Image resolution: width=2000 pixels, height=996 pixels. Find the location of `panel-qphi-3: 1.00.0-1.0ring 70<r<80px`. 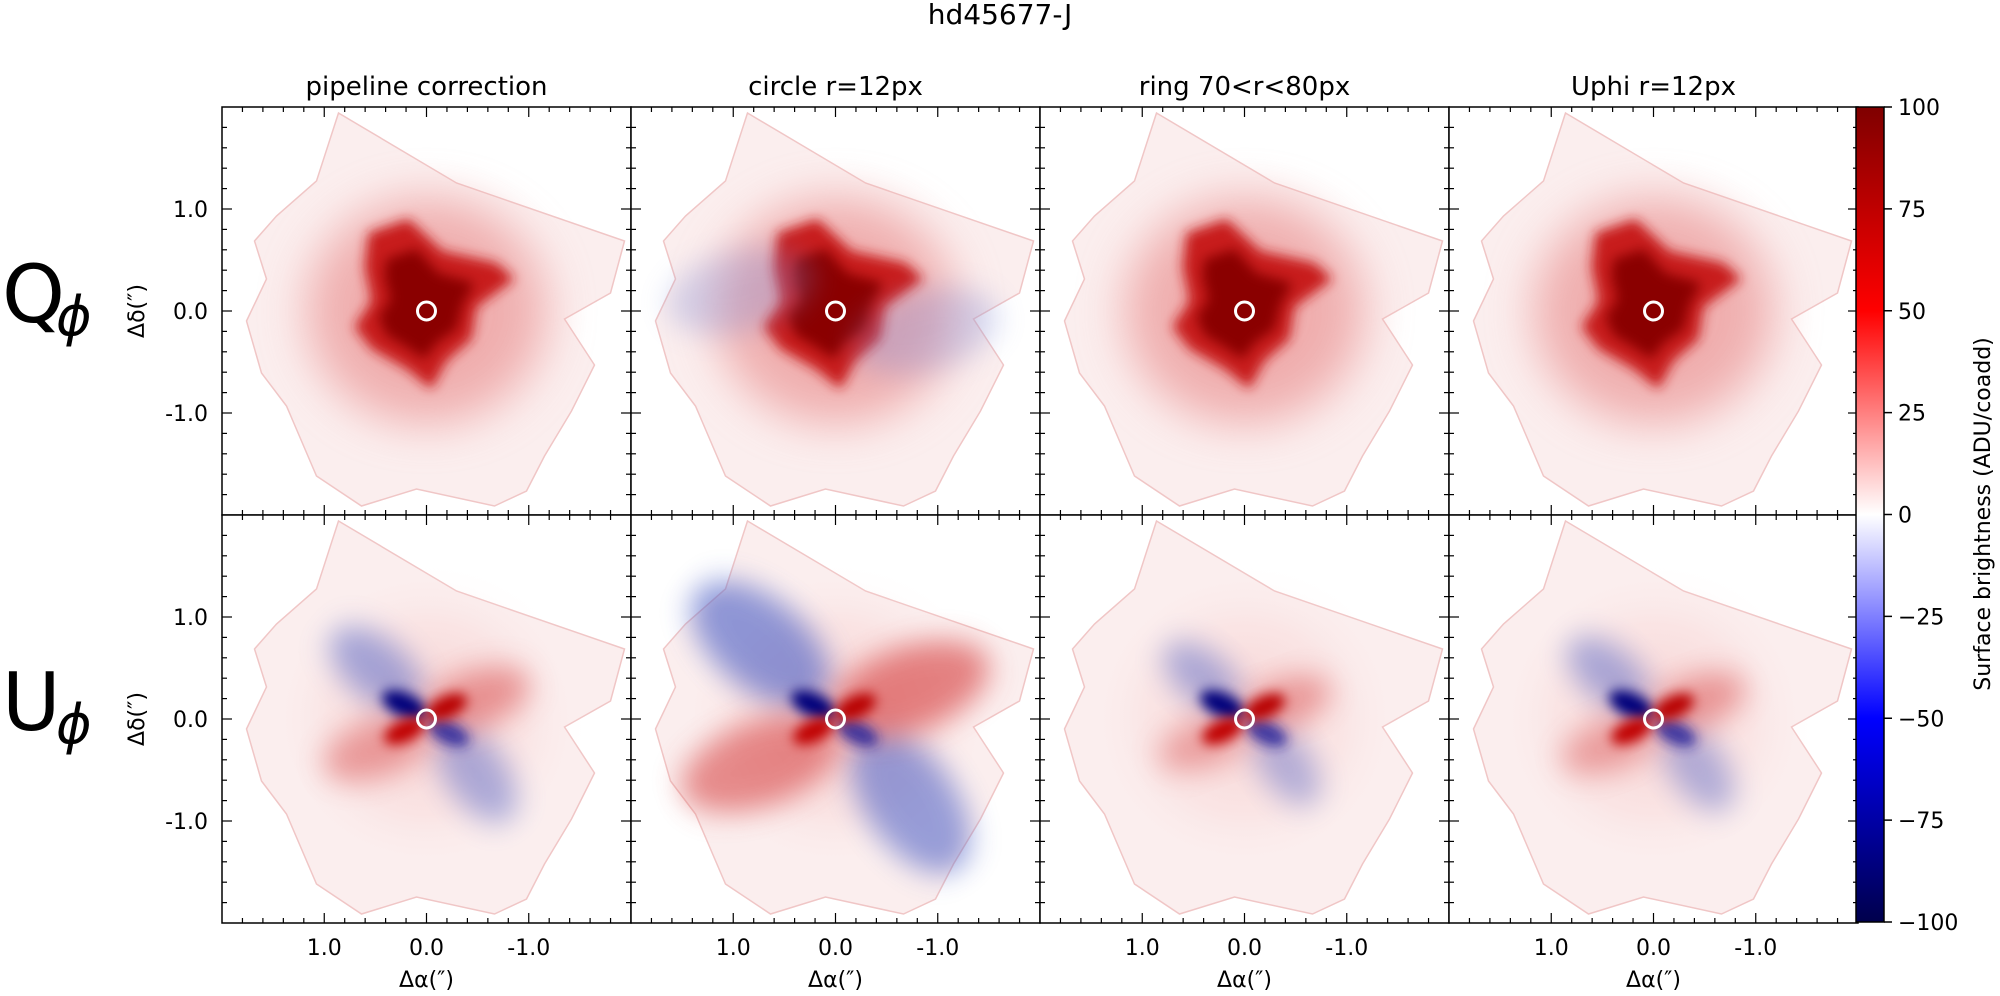

panel-qphi-3: 1.00.0-1.0ring 70<r<80px is located at coordinates (1244, 312).